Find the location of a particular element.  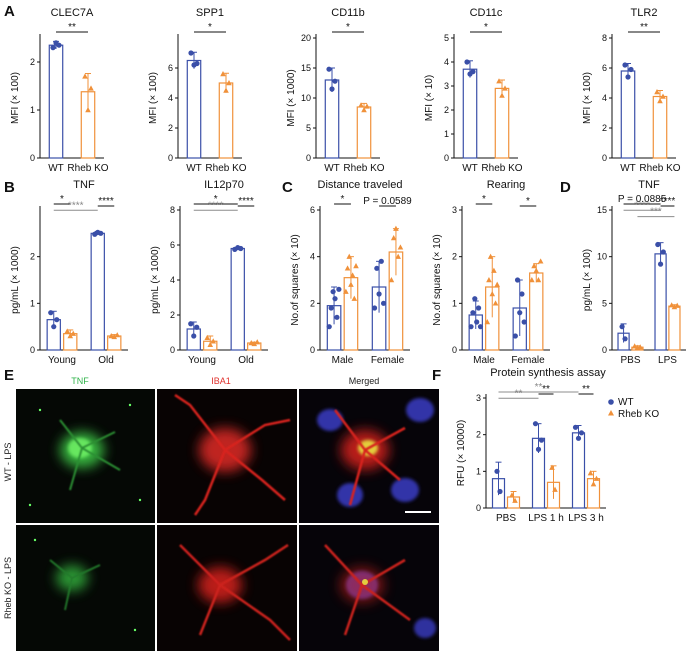

significance-label: ** is located at coordinates (586, 389).